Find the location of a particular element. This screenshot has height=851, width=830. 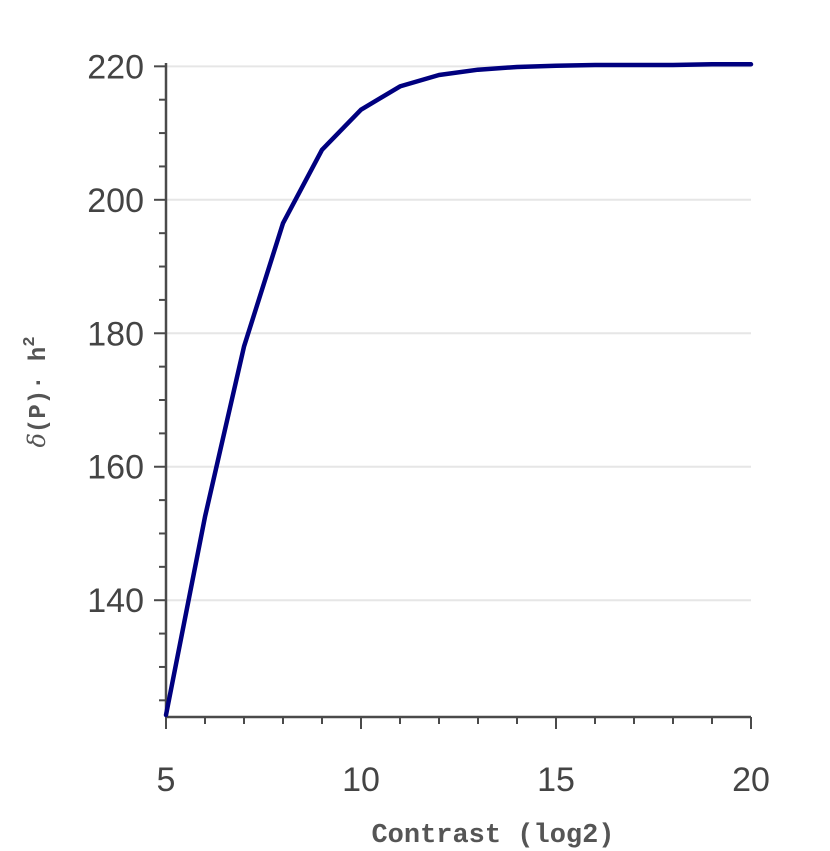

y-tick-label-220: 220 is located at coordinates (115, 67).